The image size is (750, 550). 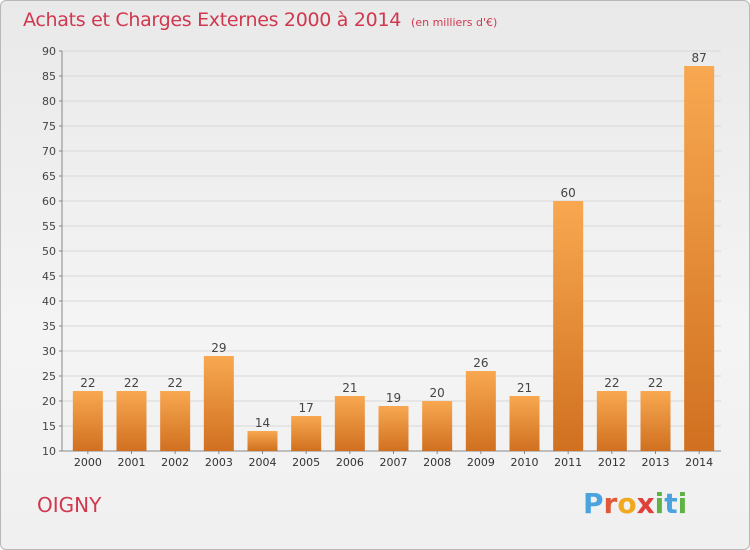 What do you see at coordinates (49, 326) in the screenshot?
I see `y-tick-label: 35` at bounding box center [49, 326].